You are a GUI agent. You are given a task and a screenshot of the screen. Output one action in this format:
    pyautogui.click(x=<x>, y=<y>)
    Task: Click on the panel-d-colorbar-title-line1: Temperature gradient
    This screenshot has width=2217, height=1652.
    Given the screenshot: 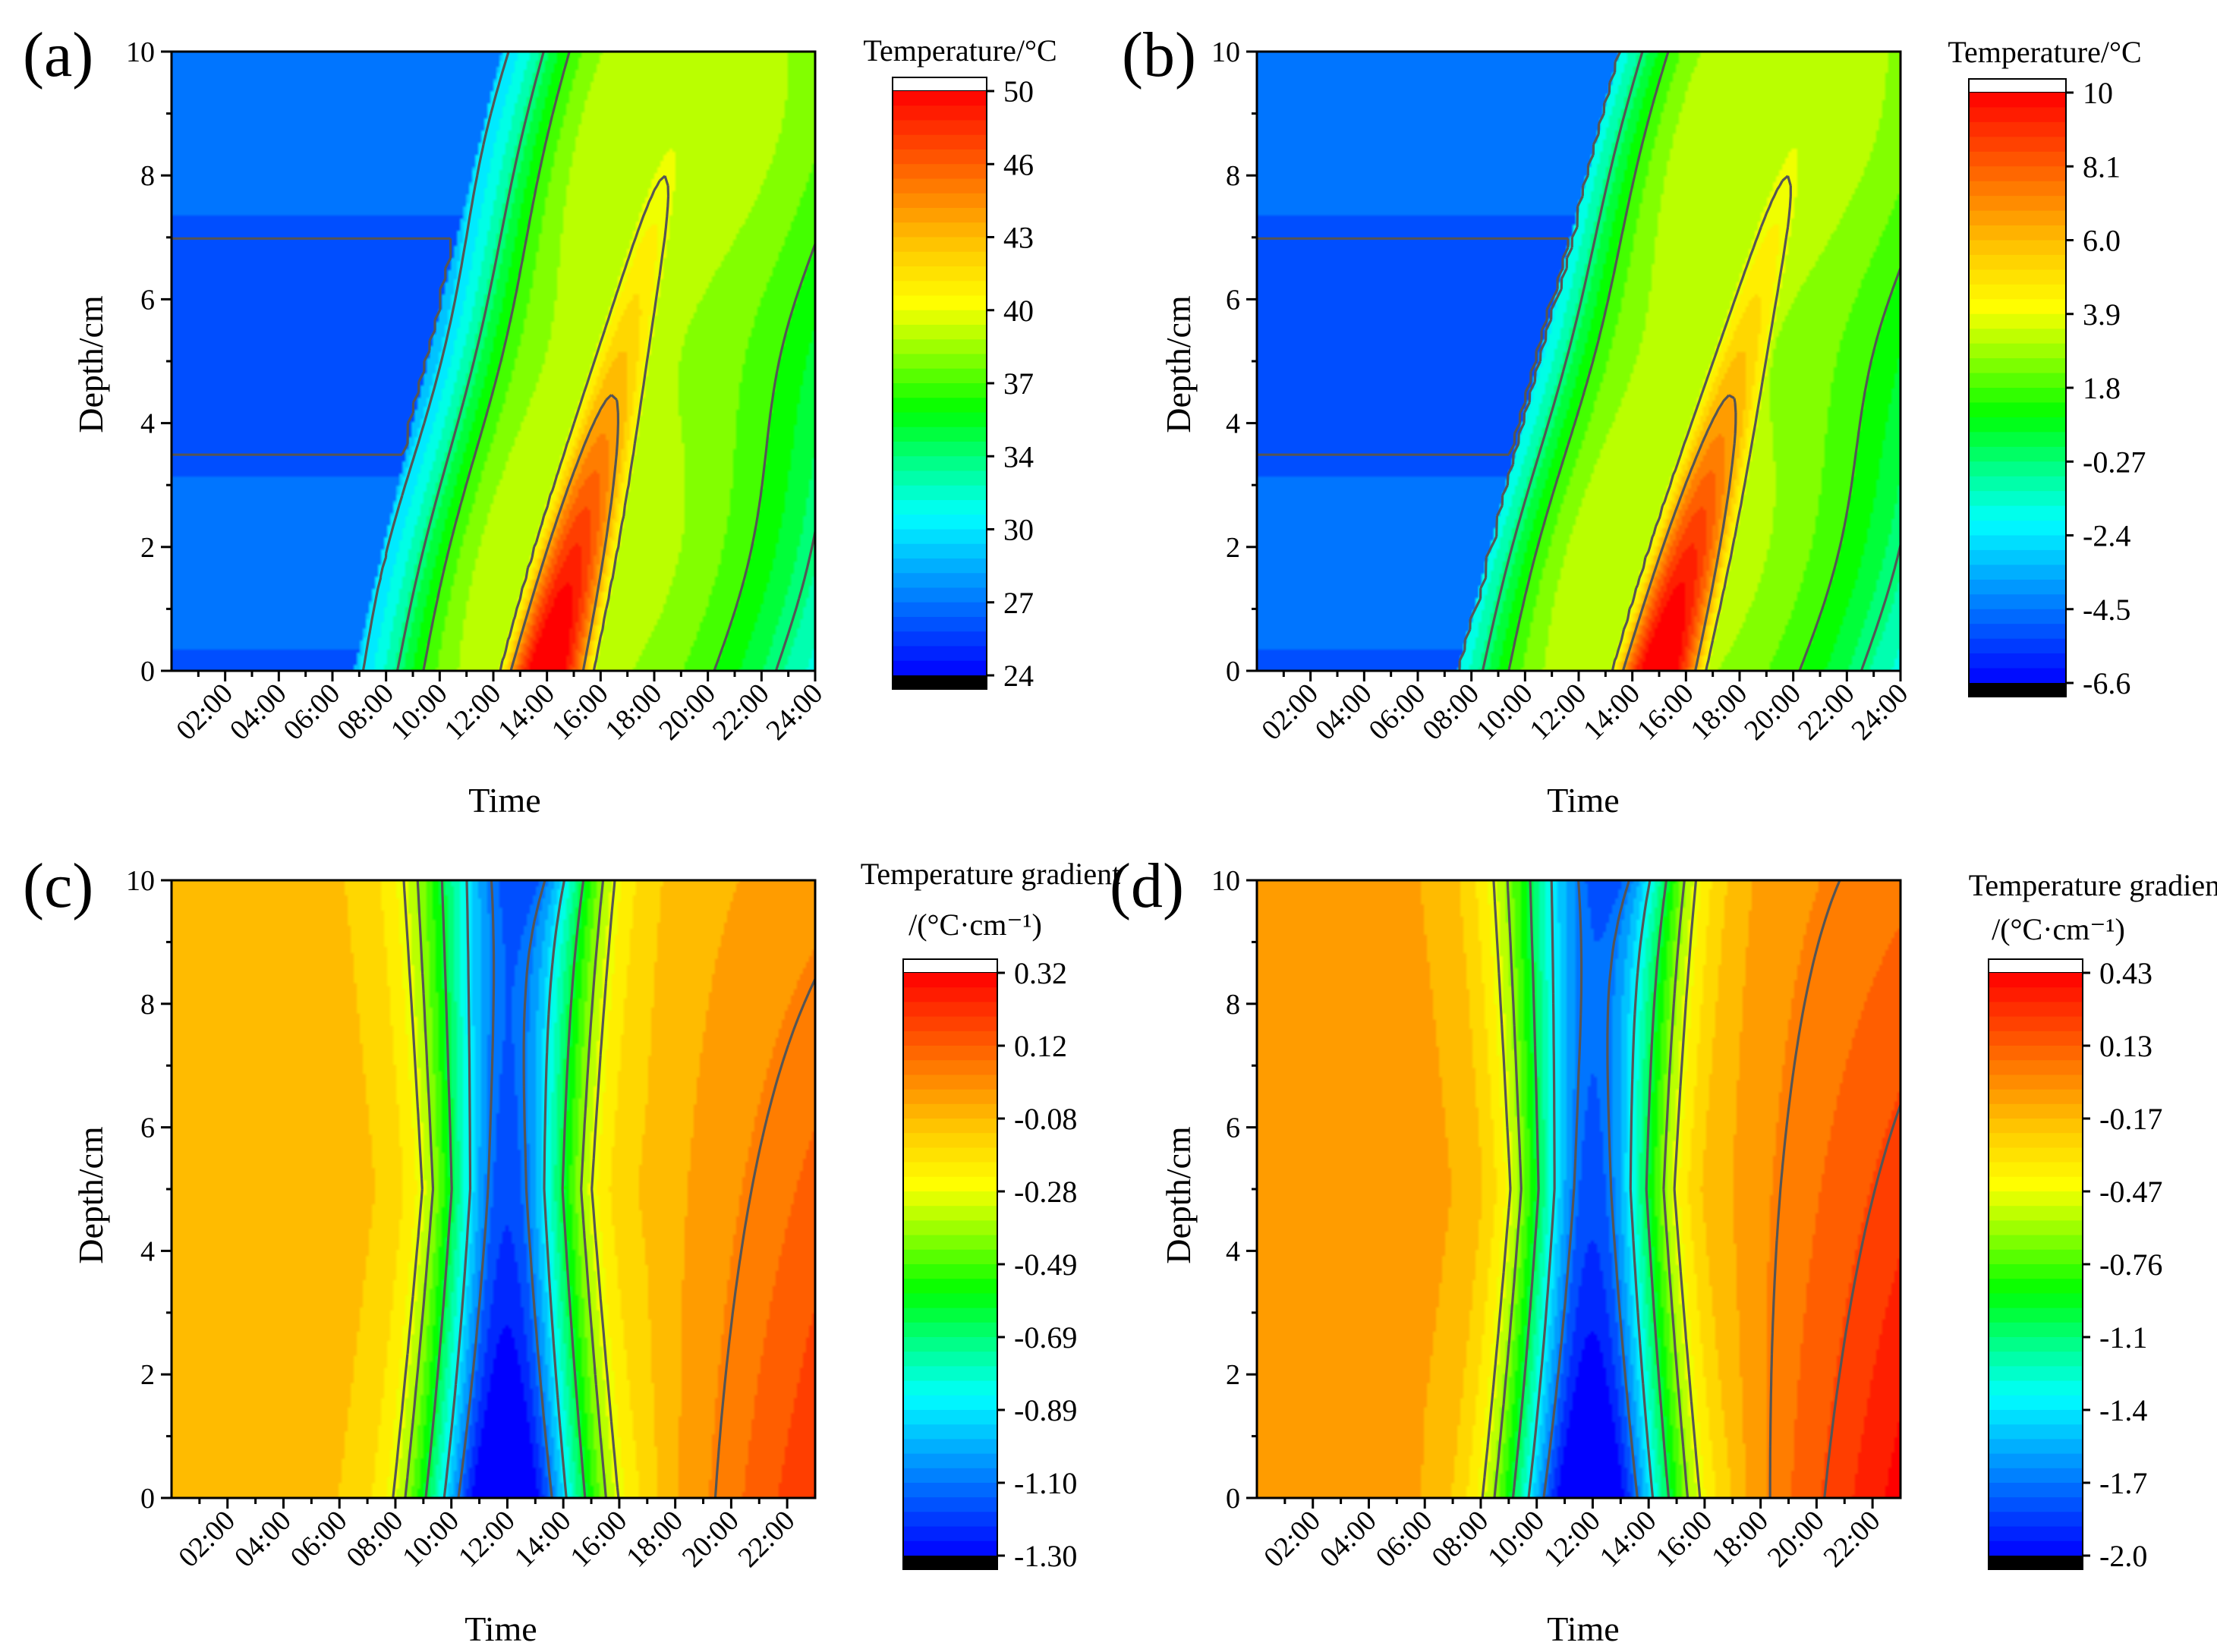 What is the action you would take?
    pyautogui.click(x=2093, y=885)
    